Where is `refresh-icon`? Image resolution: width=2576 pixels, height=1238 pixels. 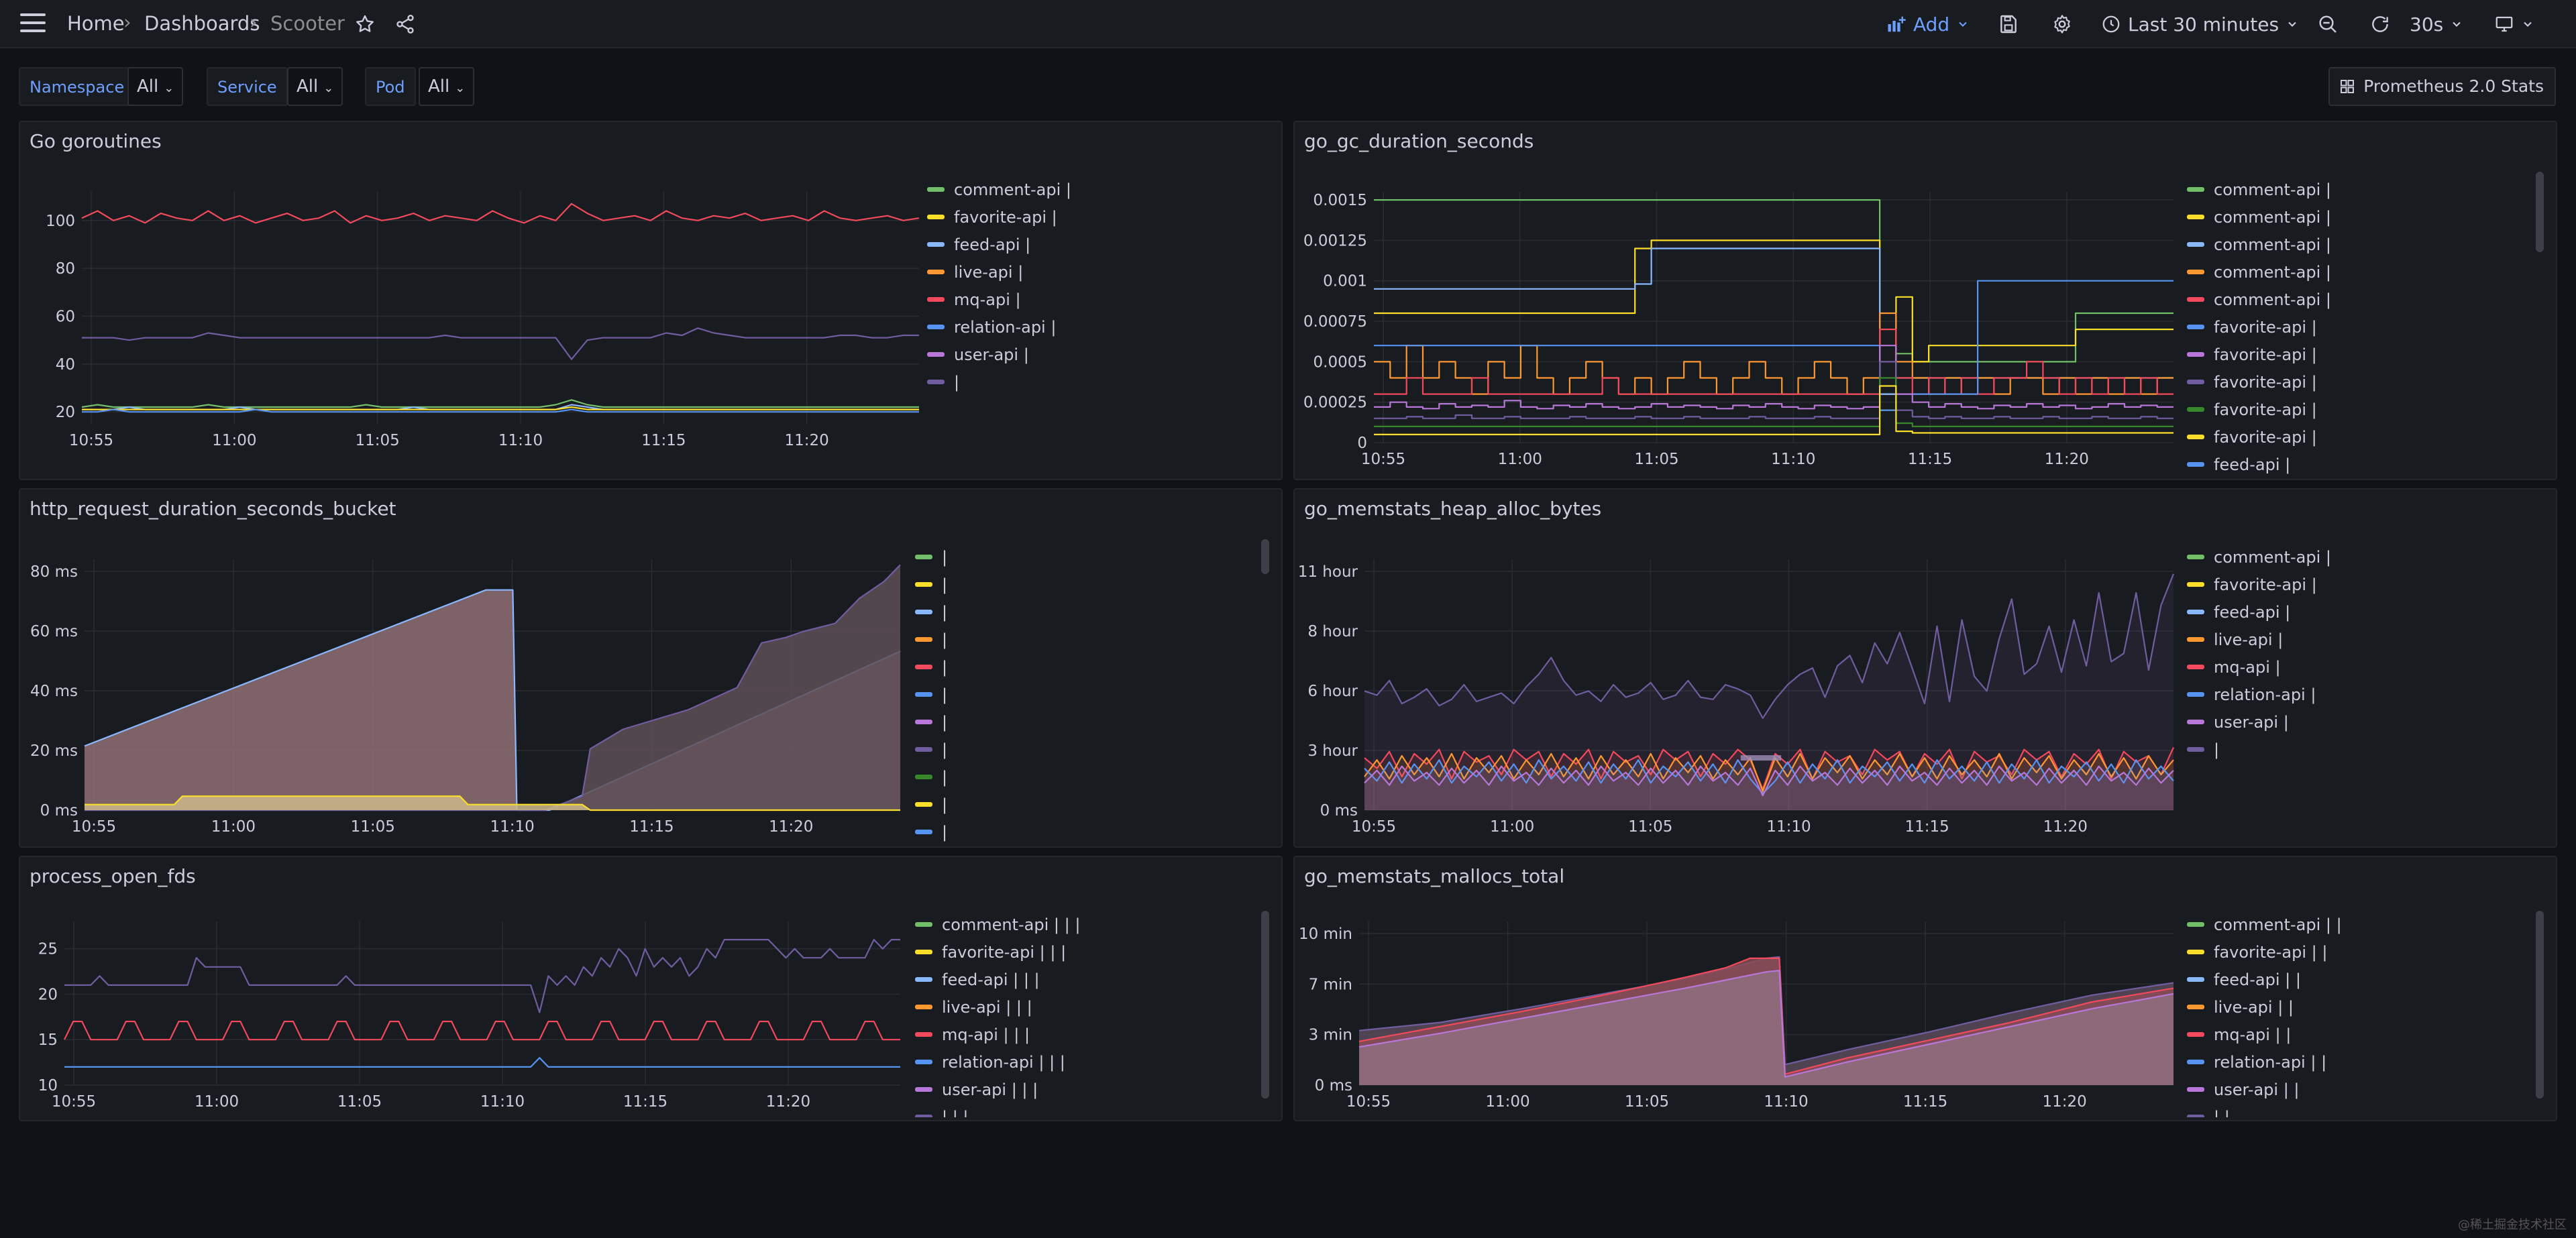
refresh-icon is located at coordinates (2380, 24).